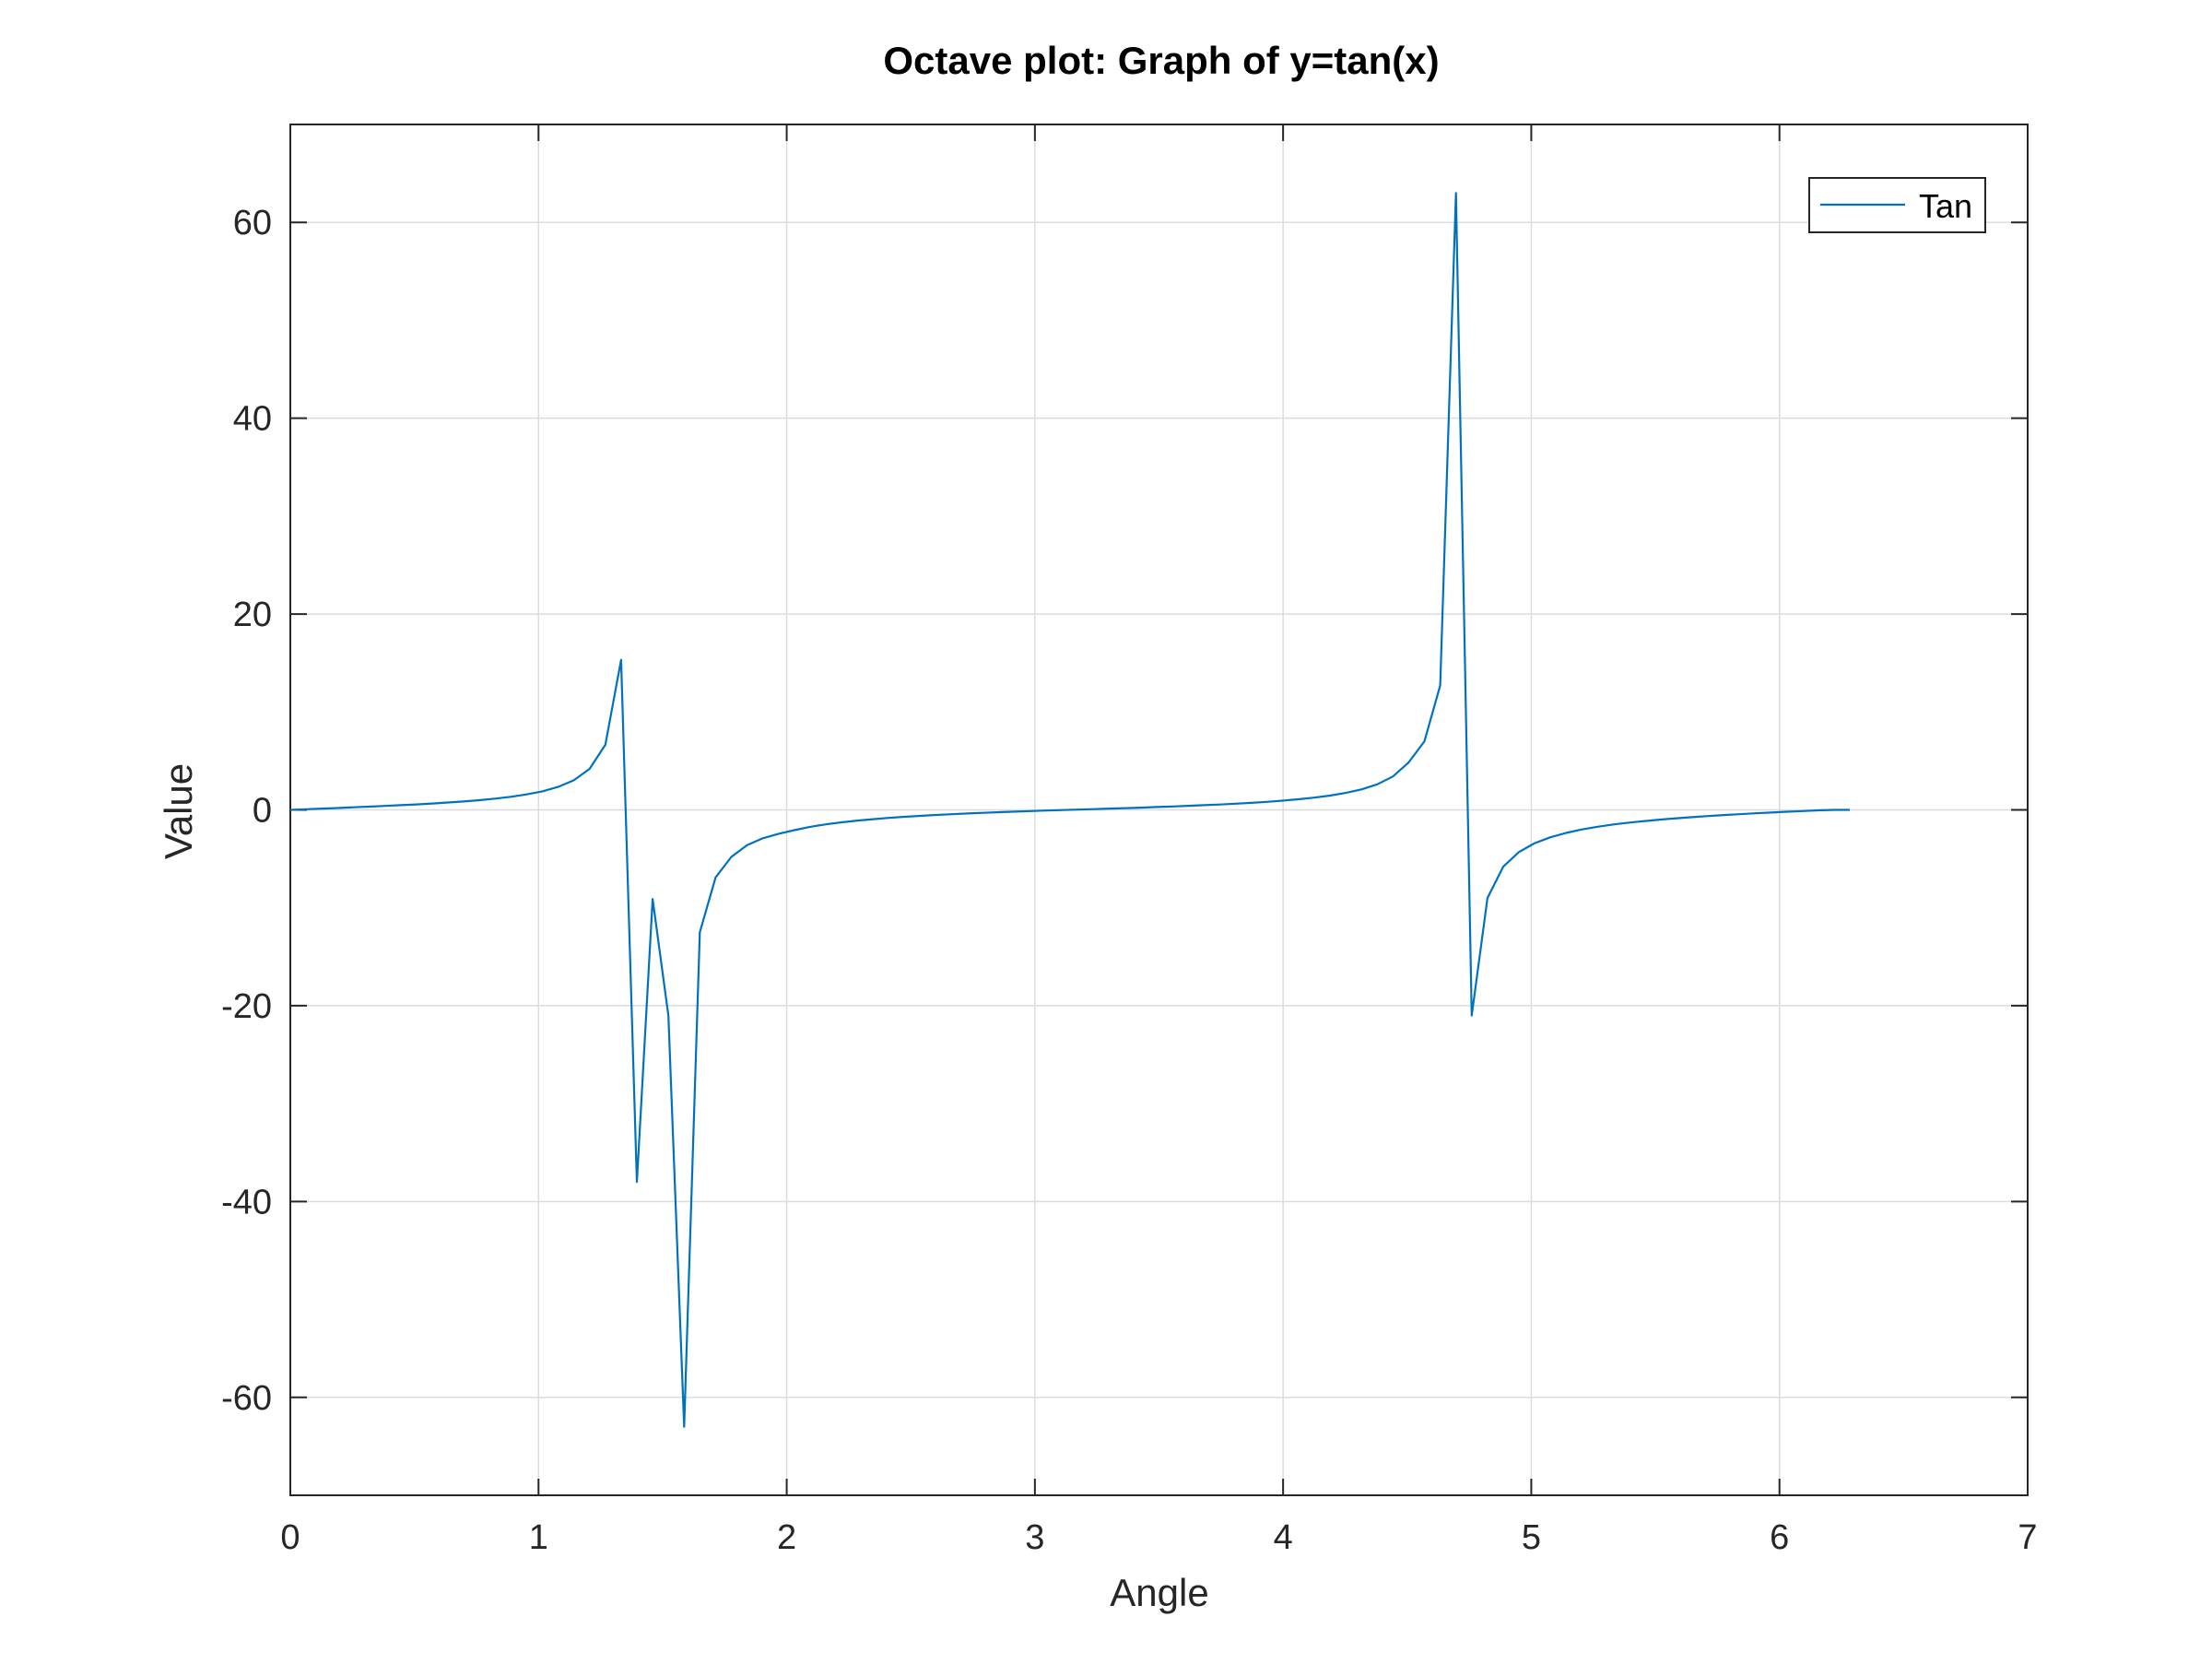 The image size is (2212, 1664). Describe the element at coordinates (262, 811) in the screenshot. I see `y-tick-label: 0` at that location.